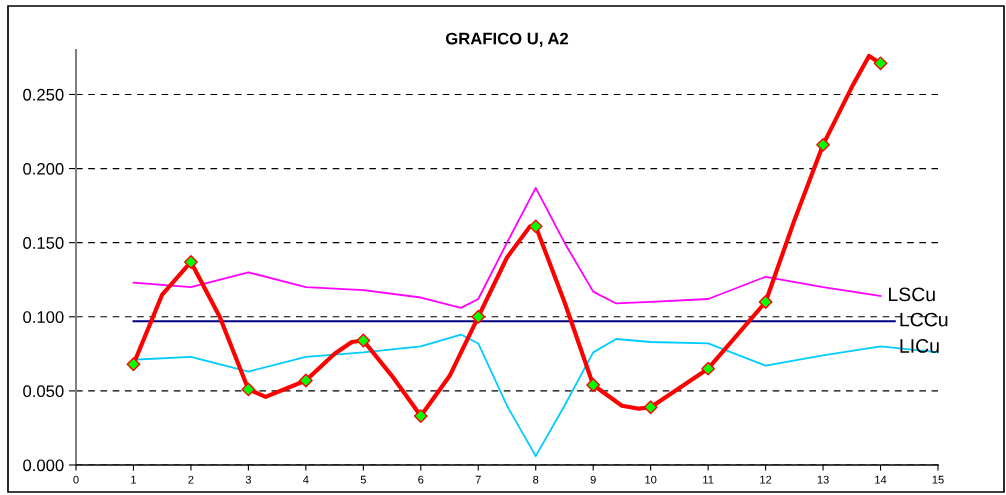  What do you see at coordinates (43, 243) in the screenshot?
I see `y-tick-label: 0.150` at bounding box center [43, 243].